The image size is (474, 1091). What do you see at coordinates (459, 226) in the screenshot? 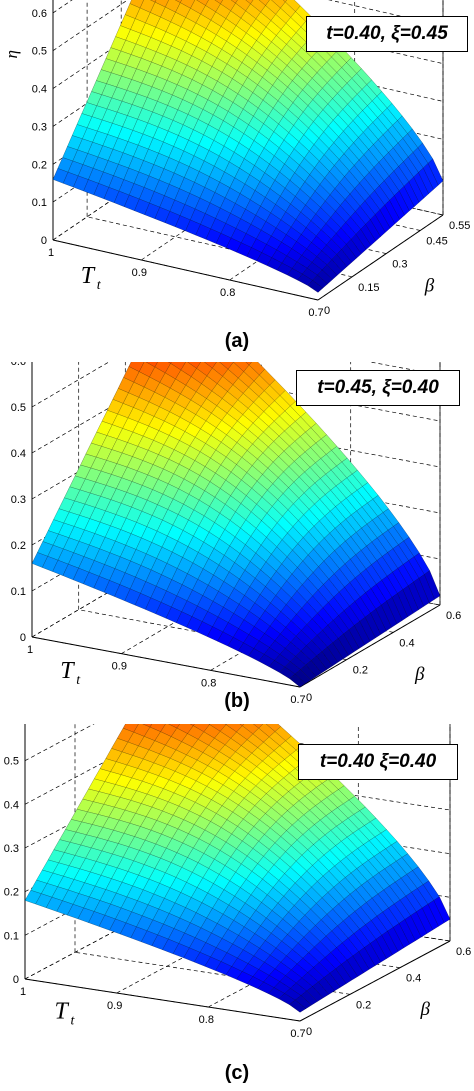
I see `y-tick-label: 0.55` at bounding box center [459, 226].